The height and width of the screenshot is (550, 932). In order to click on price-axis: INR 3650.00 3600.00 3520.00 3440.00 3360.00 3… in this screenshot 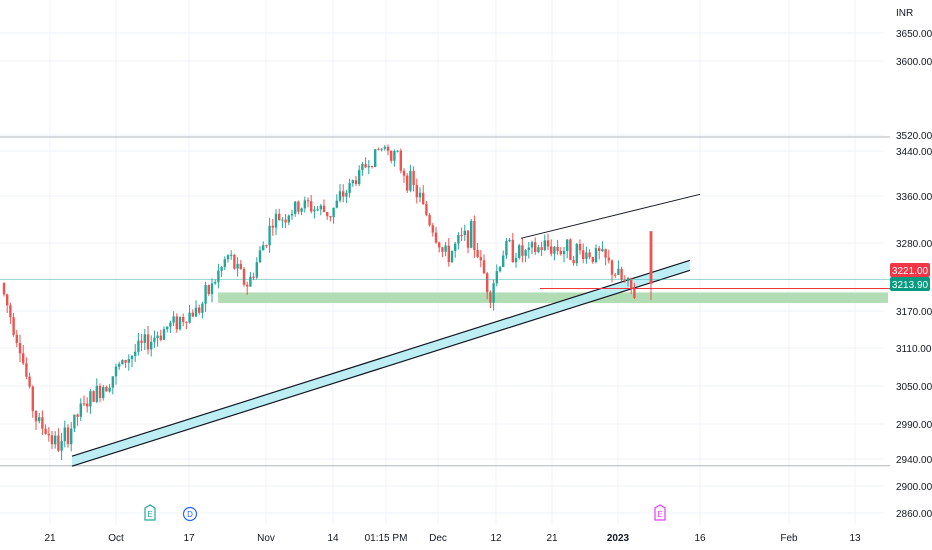, I will do `click(914, 264)`.